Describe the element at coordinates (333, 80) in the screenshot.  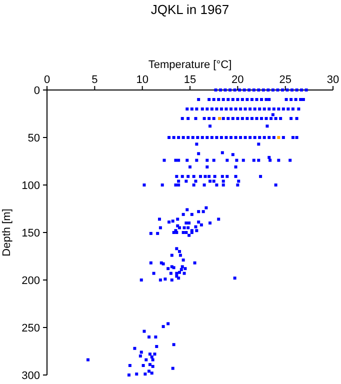
I see `x-tick-label: 30` at that location.